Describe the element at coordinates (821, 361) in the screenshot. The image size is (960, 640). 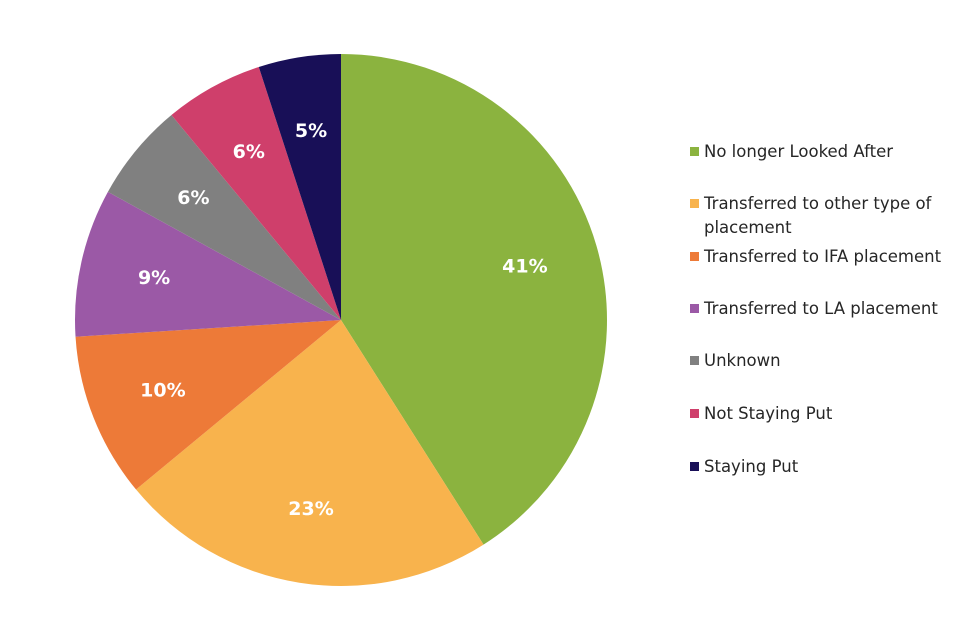
I see `legend-item-unknown: Unknown` at that location.